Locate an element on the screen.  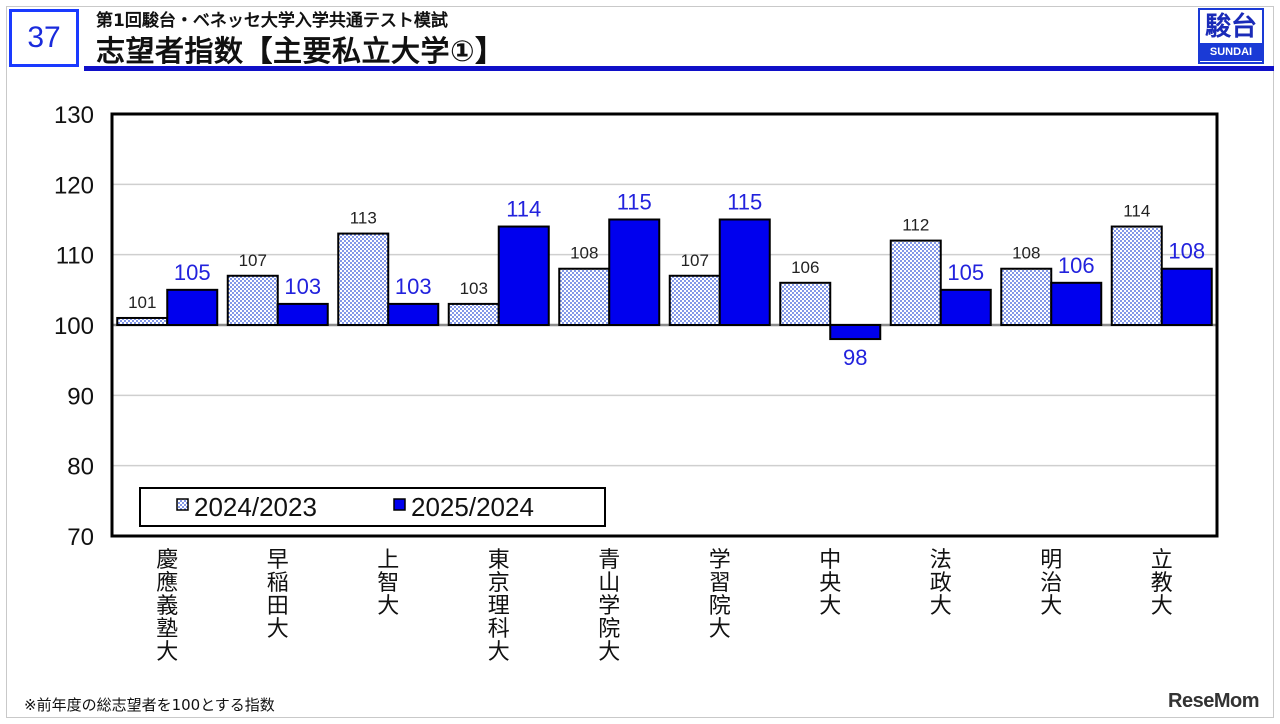
category-label: 東京理科大 is located at coordinates (499, 606).